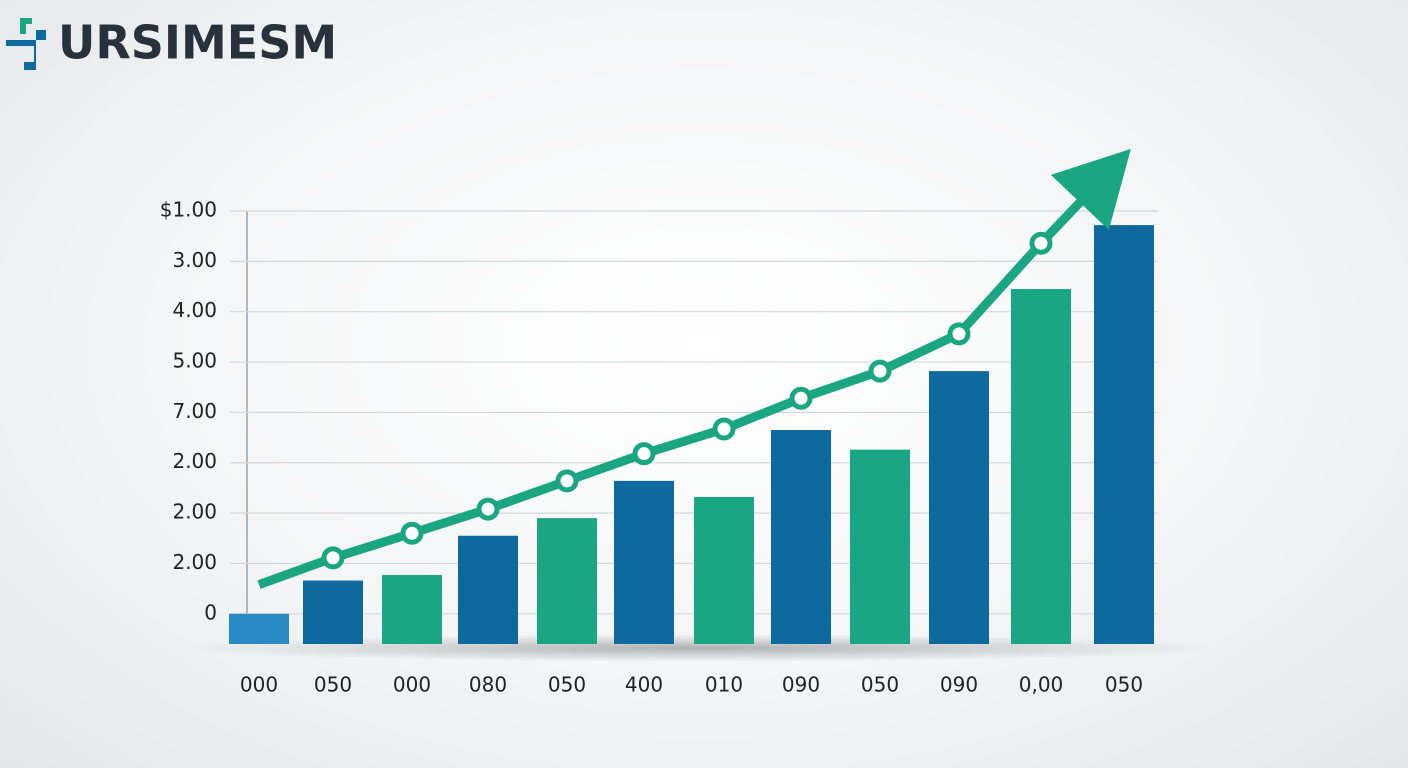  What do you see at coordinates (188, 210) in the screenshot?
I see `y-tick-label: $1.00` at bounding box center [188, 210].